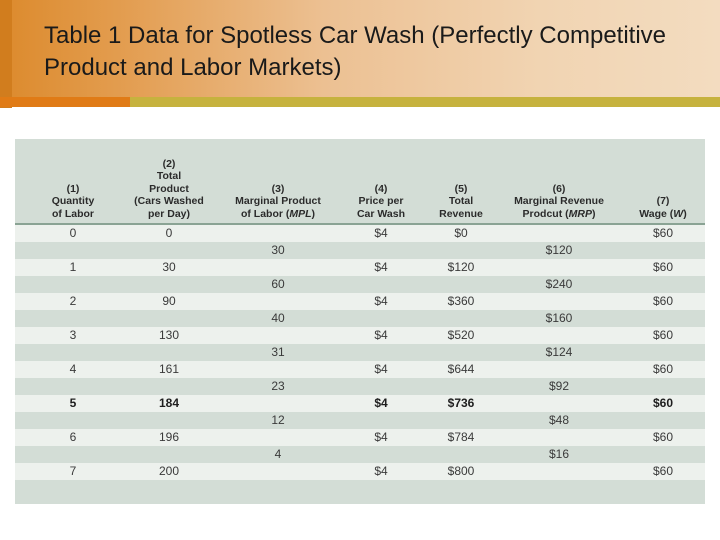 The height and width of the screenshot is (540, 720). What do you see at coordinates (169, 369) in the screenshot?
I see `cell-total-product: 161` at bounding box center [169, 369].